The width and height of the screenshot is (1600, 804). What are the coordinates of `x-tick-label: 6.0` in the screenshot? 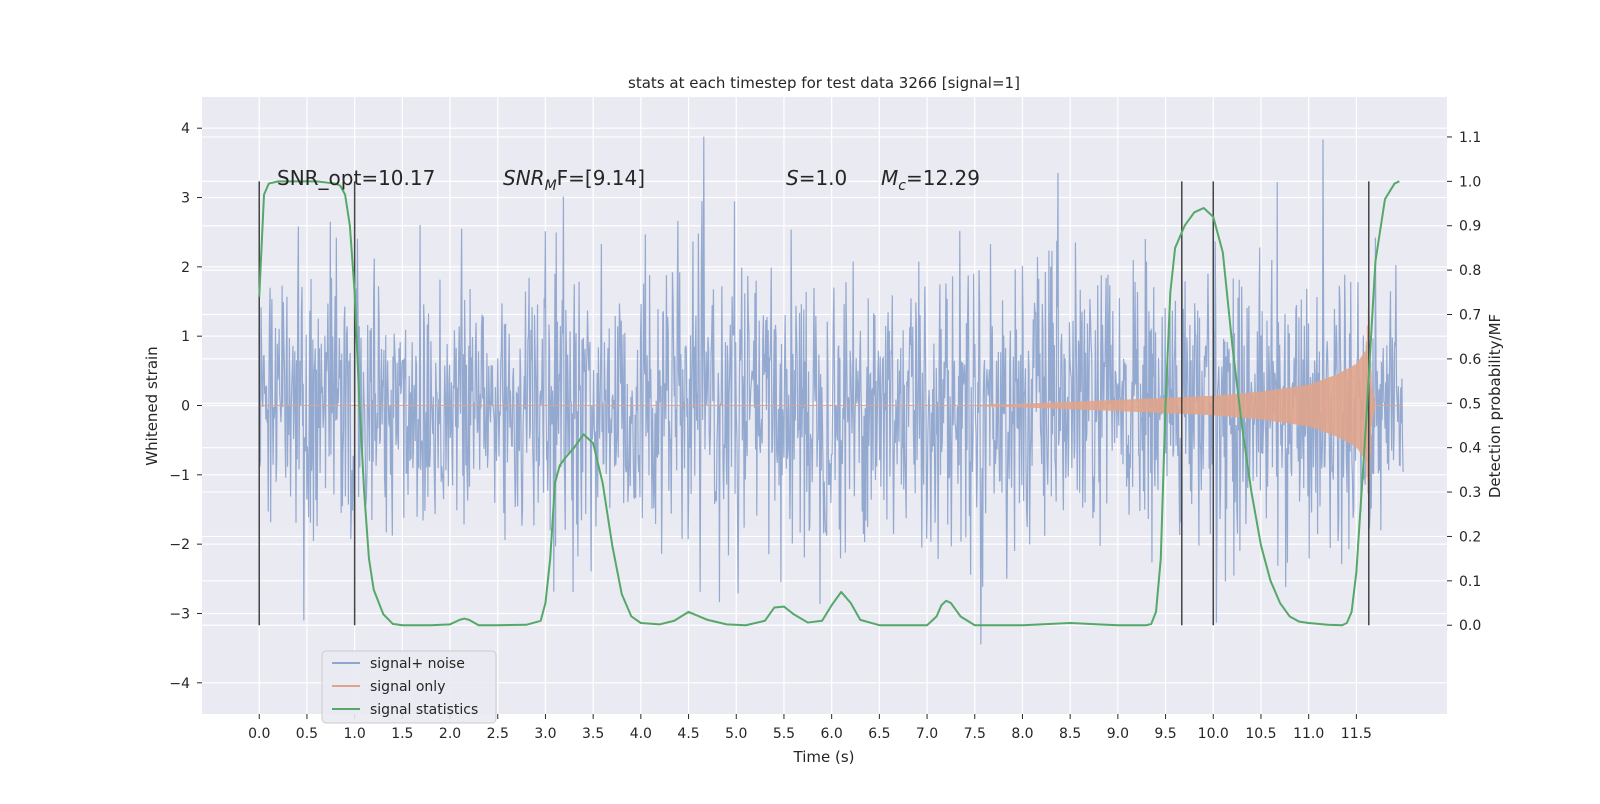 It's located at (832, 734).